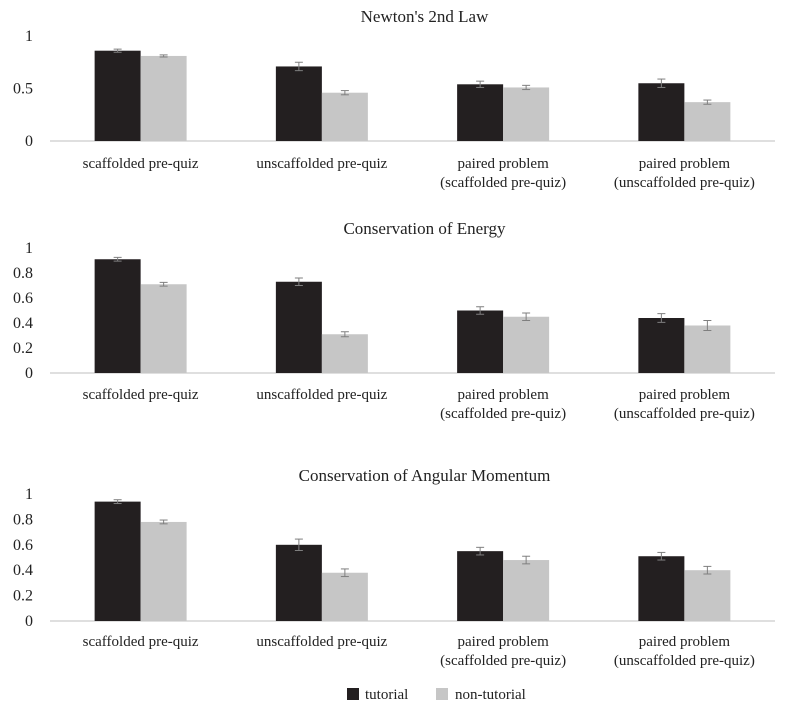 The image size is (792, 710). What do you see at coordinates (23, 89) in the screenshot?
I see `y-tick-label: 0.5` at bounding box center [23, 89].